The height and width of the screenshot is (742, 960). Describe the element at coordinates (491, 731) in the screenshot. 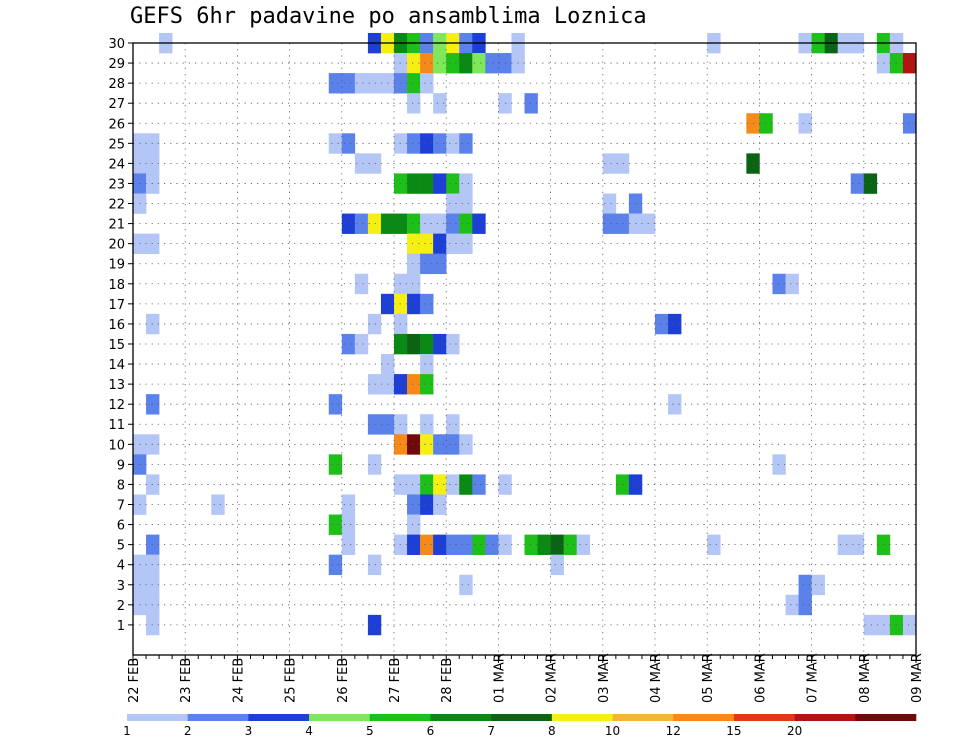

I see `legend-label: 7` at that location.